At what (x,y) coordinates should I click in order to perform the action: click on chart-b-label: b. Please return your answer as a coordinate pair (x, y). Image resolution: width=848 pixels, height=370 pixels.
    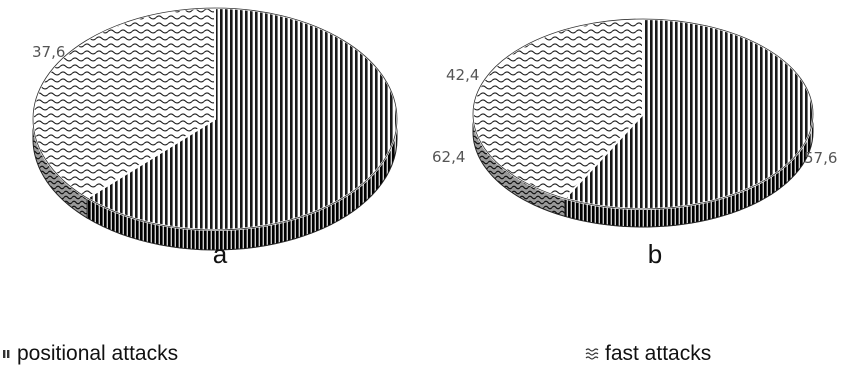
    Looking at the image, I should click on (655, 254).